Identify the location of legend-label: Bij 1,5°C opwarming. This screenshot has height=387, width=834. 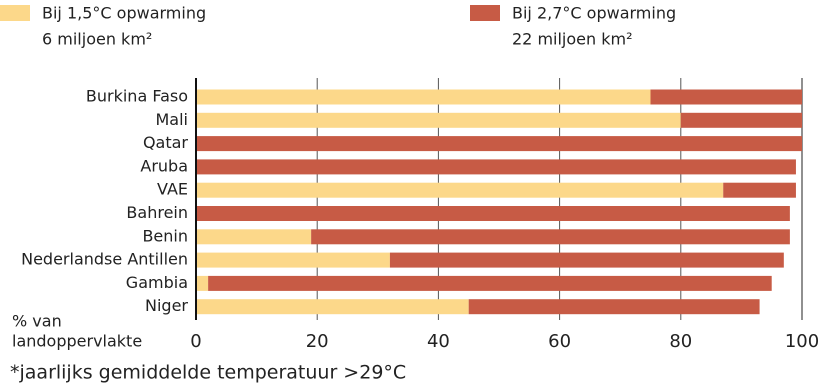
(124, 13).